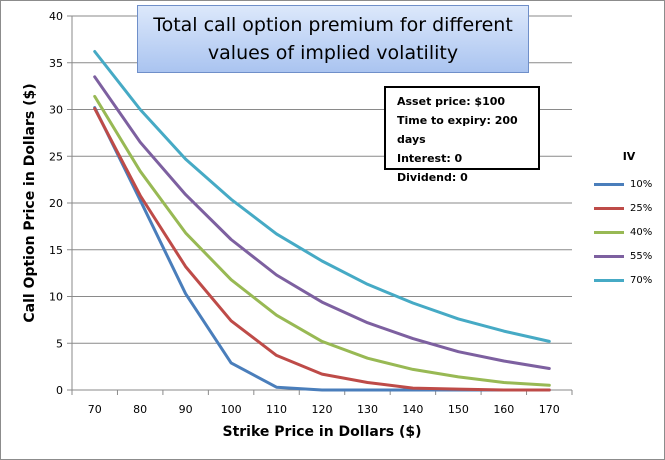 The width and height of the screenshot is (665, 460). I want to click on legend-label: 10%, so click(641, 184).